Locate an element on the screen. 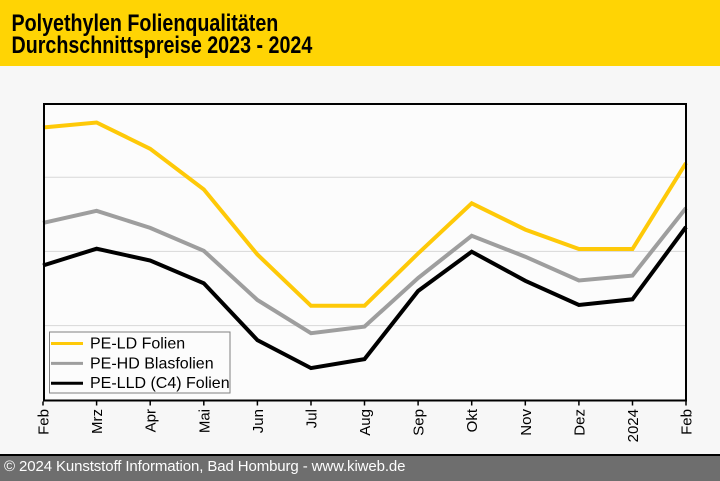  svg-text: Sep is located at coordinates (419, 422).